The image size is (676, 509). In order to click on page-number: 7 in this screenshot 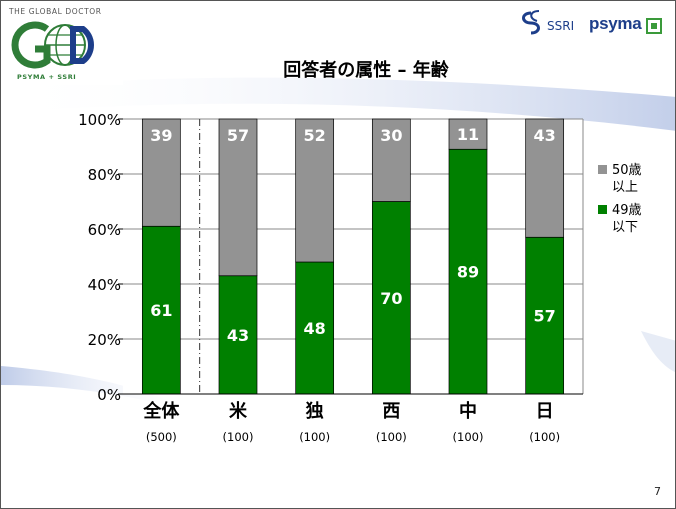, I will do `click(657, 491)`.